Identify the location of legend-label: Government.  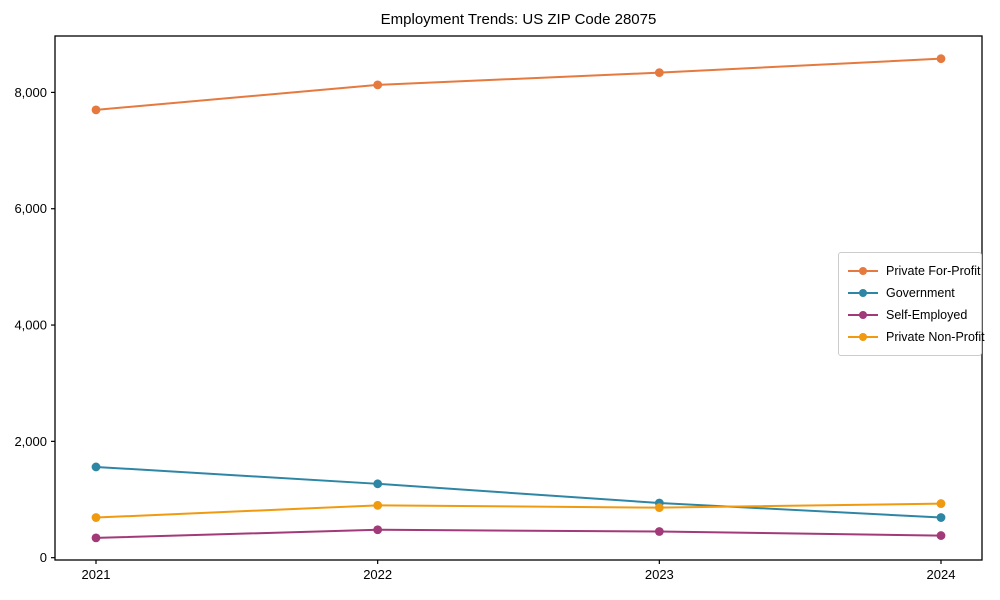
(920, 293).